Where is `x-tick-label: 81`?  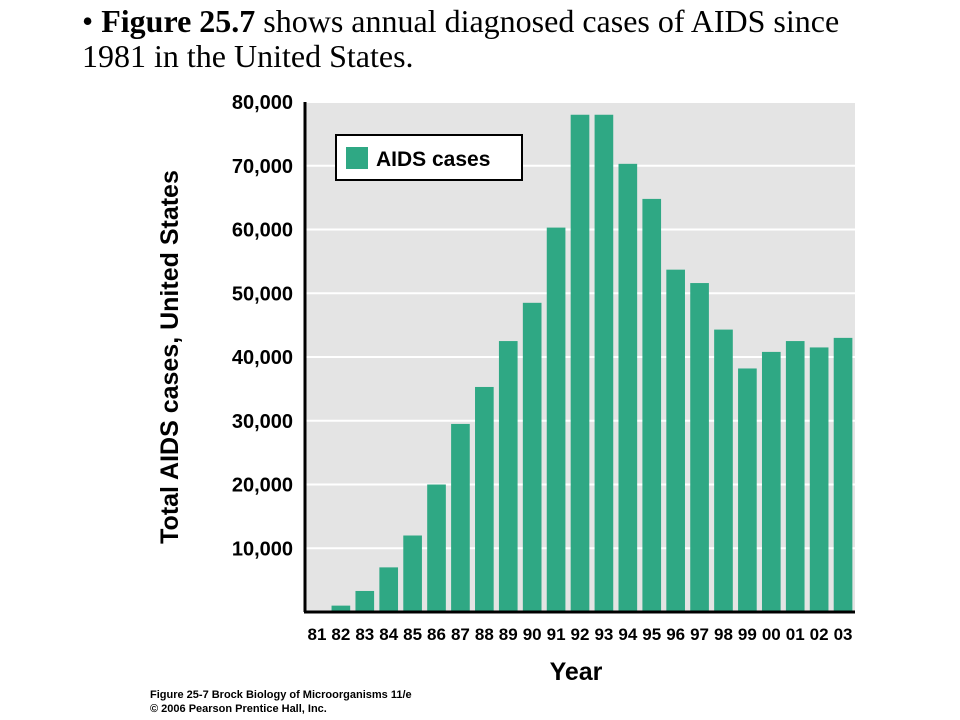 x-tick-label: 81 is located at coordinates (316, 634).